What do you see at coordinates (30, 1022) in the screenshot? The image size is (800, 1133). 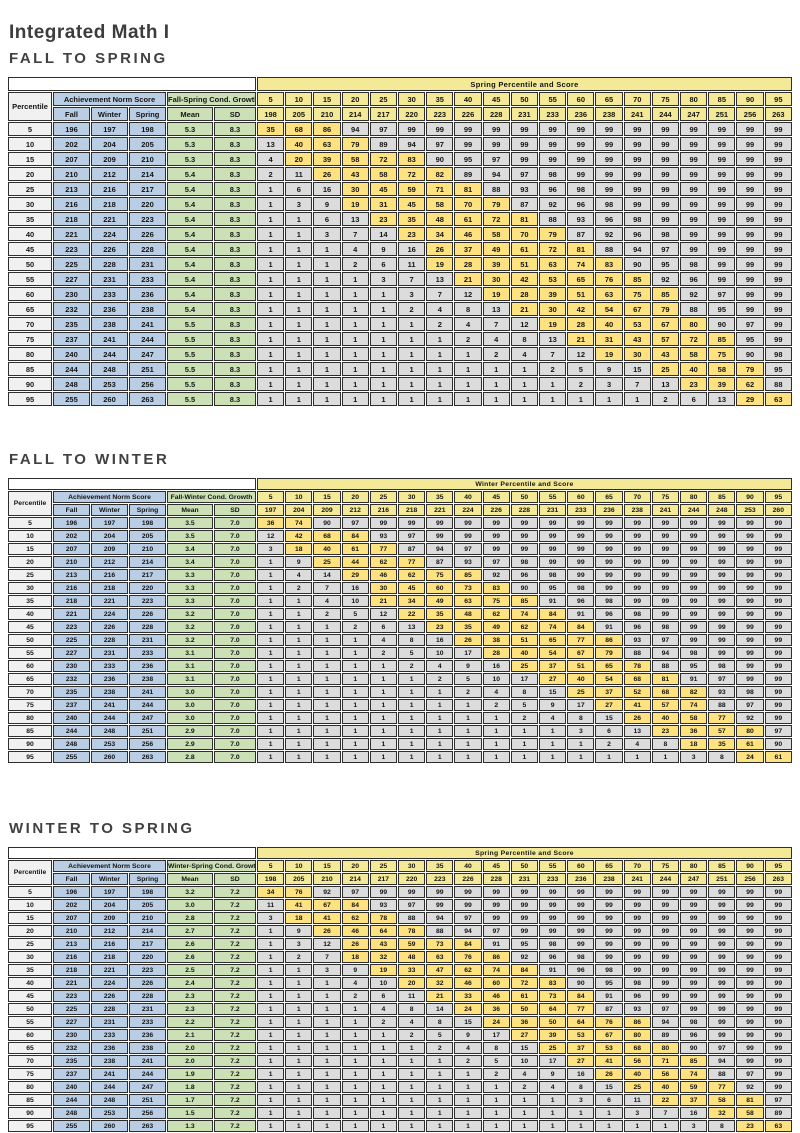 I see `percentile-cell: 55` at bounding box center [30, 1022].